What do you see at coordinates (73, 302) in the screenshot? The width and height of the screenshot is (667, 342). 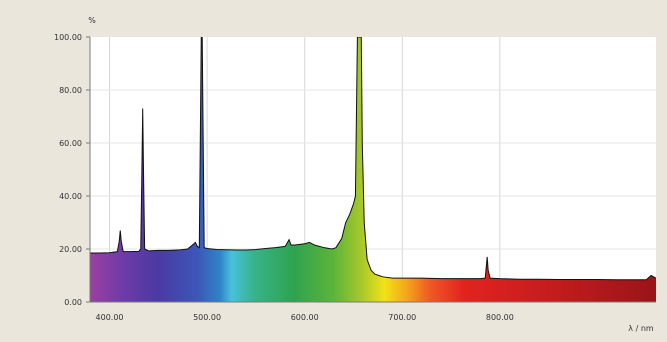 I see `y-tick-label: 0.00` at bounding box center [73, 302].